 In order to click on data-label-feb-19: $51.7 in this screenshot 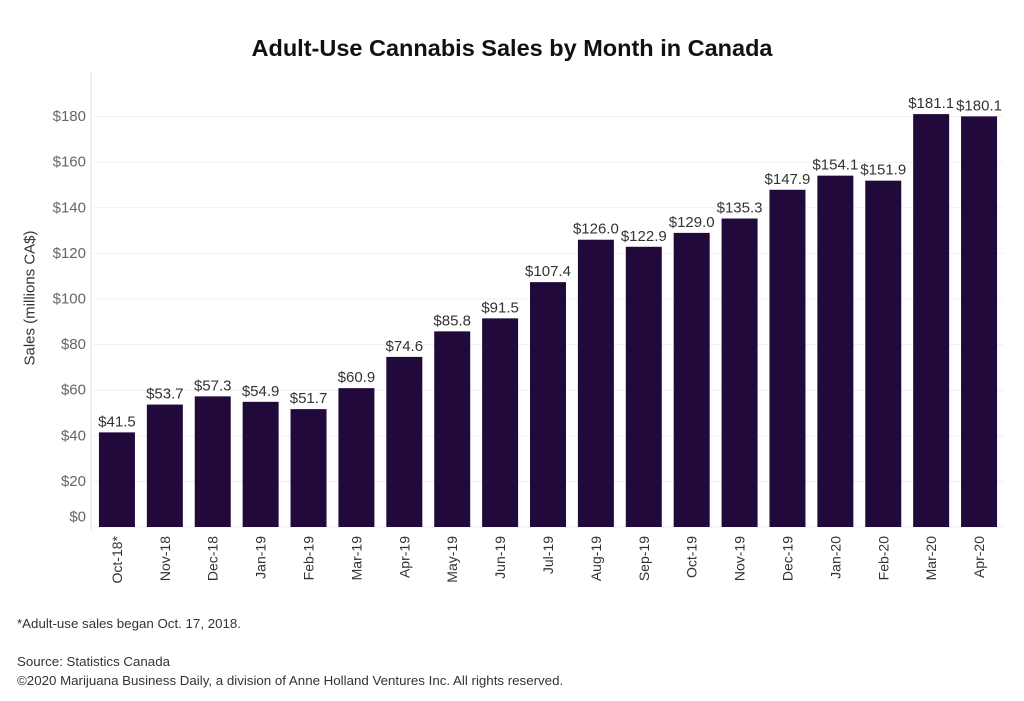, I will do `click(309, 398)`.